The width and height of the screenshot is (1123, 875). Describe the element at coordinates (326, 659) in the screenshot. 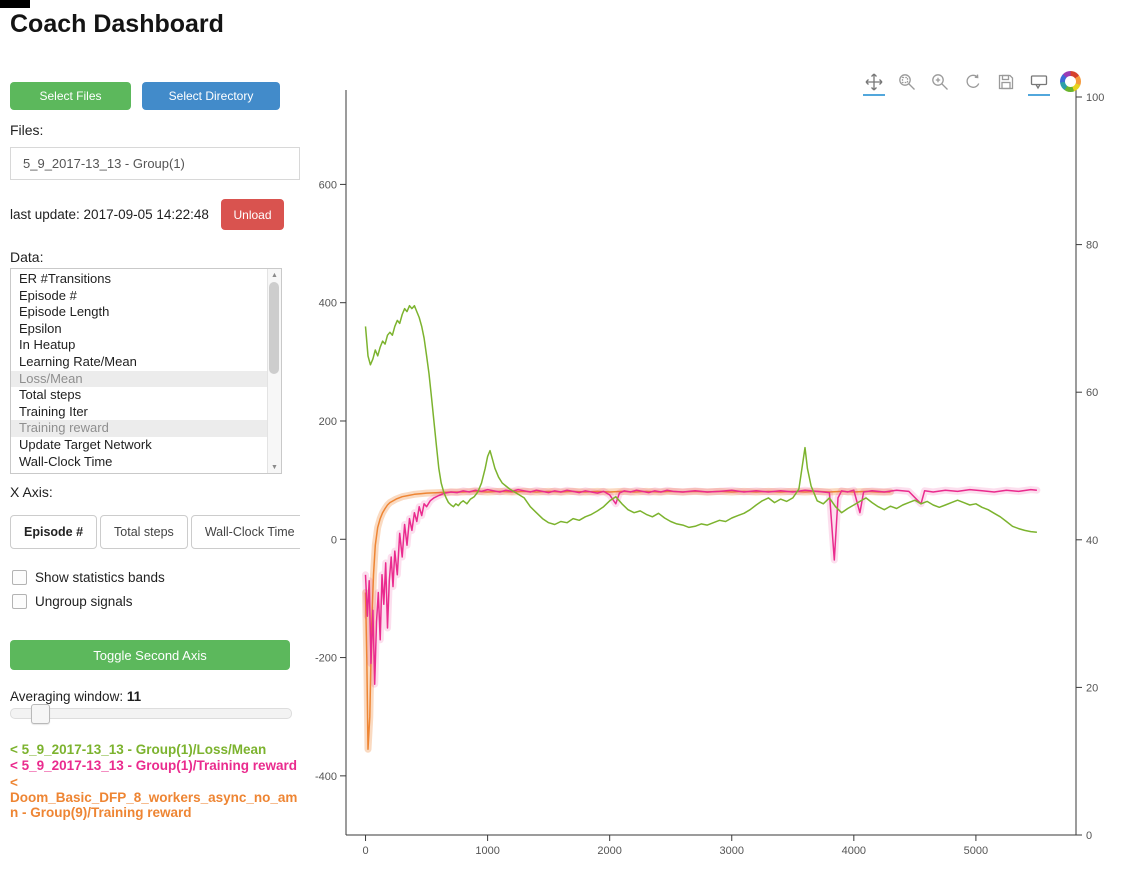

I see `y-left-tick-label: -200` at that location.